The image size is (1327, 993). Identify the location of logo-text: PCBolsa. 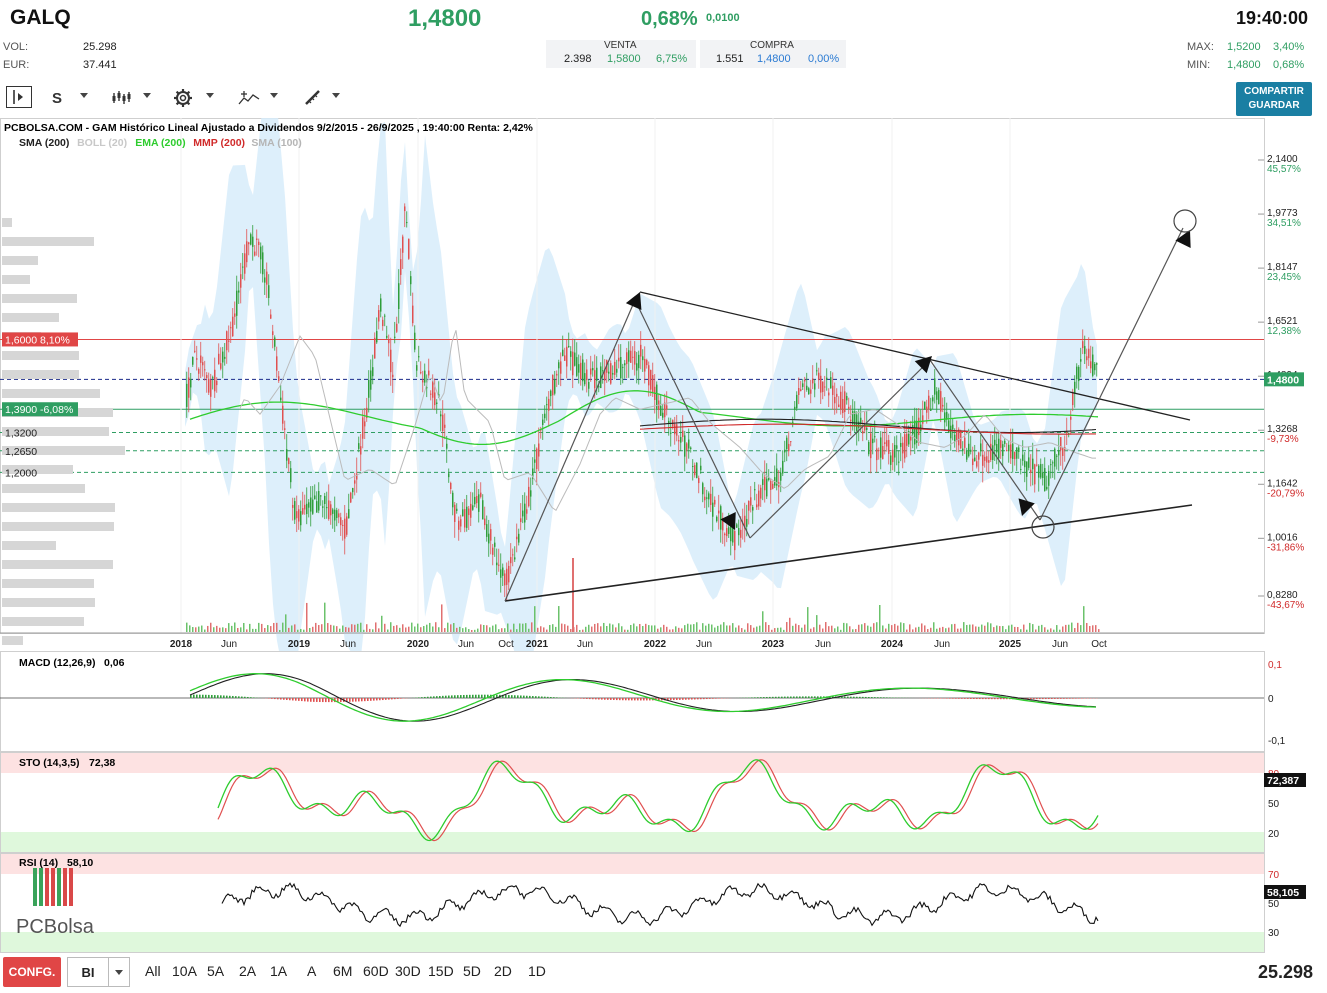
(55, 927).